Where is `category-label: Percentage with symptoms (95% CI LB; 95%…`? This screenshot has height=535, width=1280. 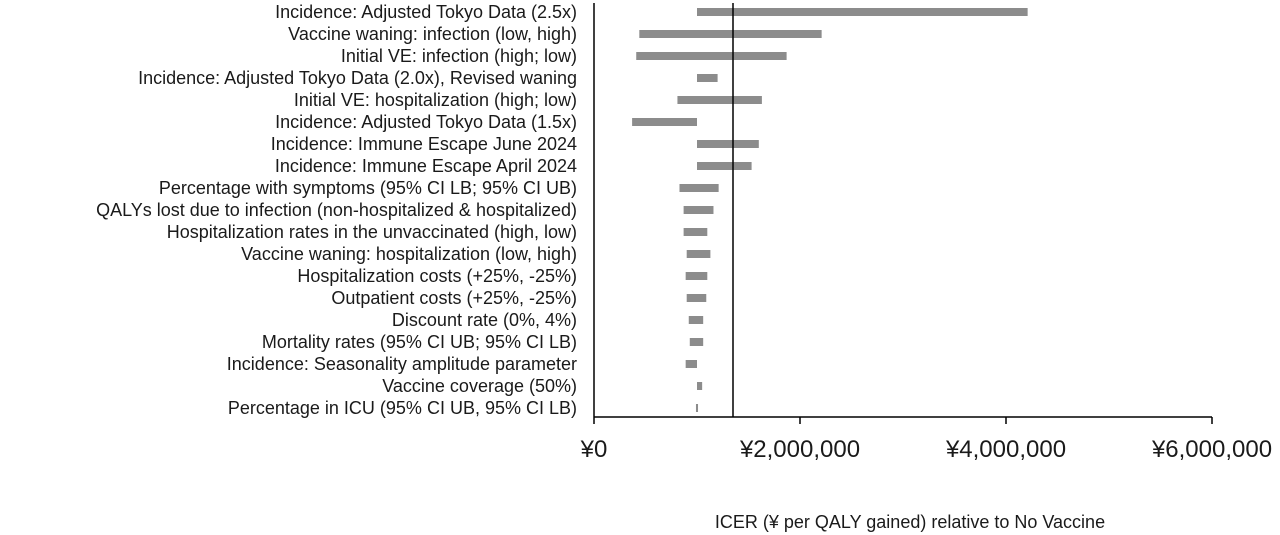 category-label: Percentage with symptoms (95% CI LB; 95%… is located at coordinates (368, 188).